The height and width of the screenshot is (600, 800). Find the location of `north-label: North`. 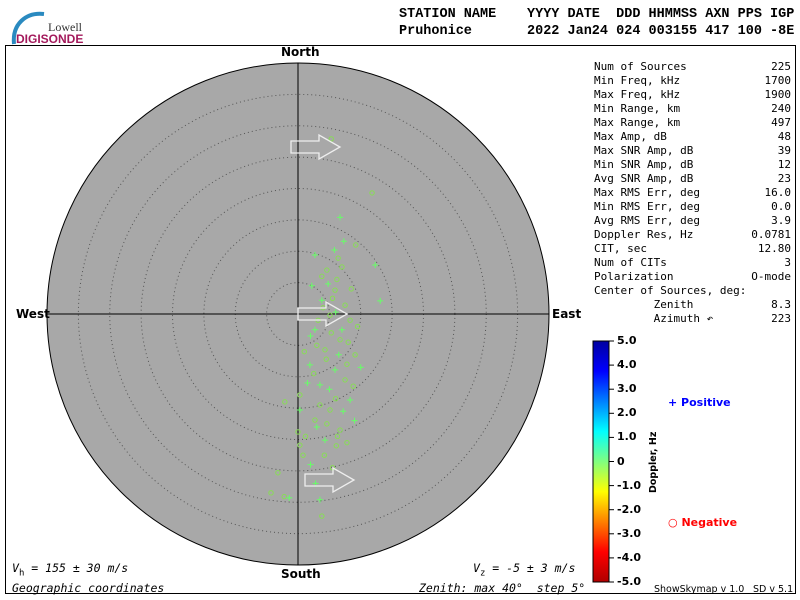

north-label: North is located at coordinates (300, 52).